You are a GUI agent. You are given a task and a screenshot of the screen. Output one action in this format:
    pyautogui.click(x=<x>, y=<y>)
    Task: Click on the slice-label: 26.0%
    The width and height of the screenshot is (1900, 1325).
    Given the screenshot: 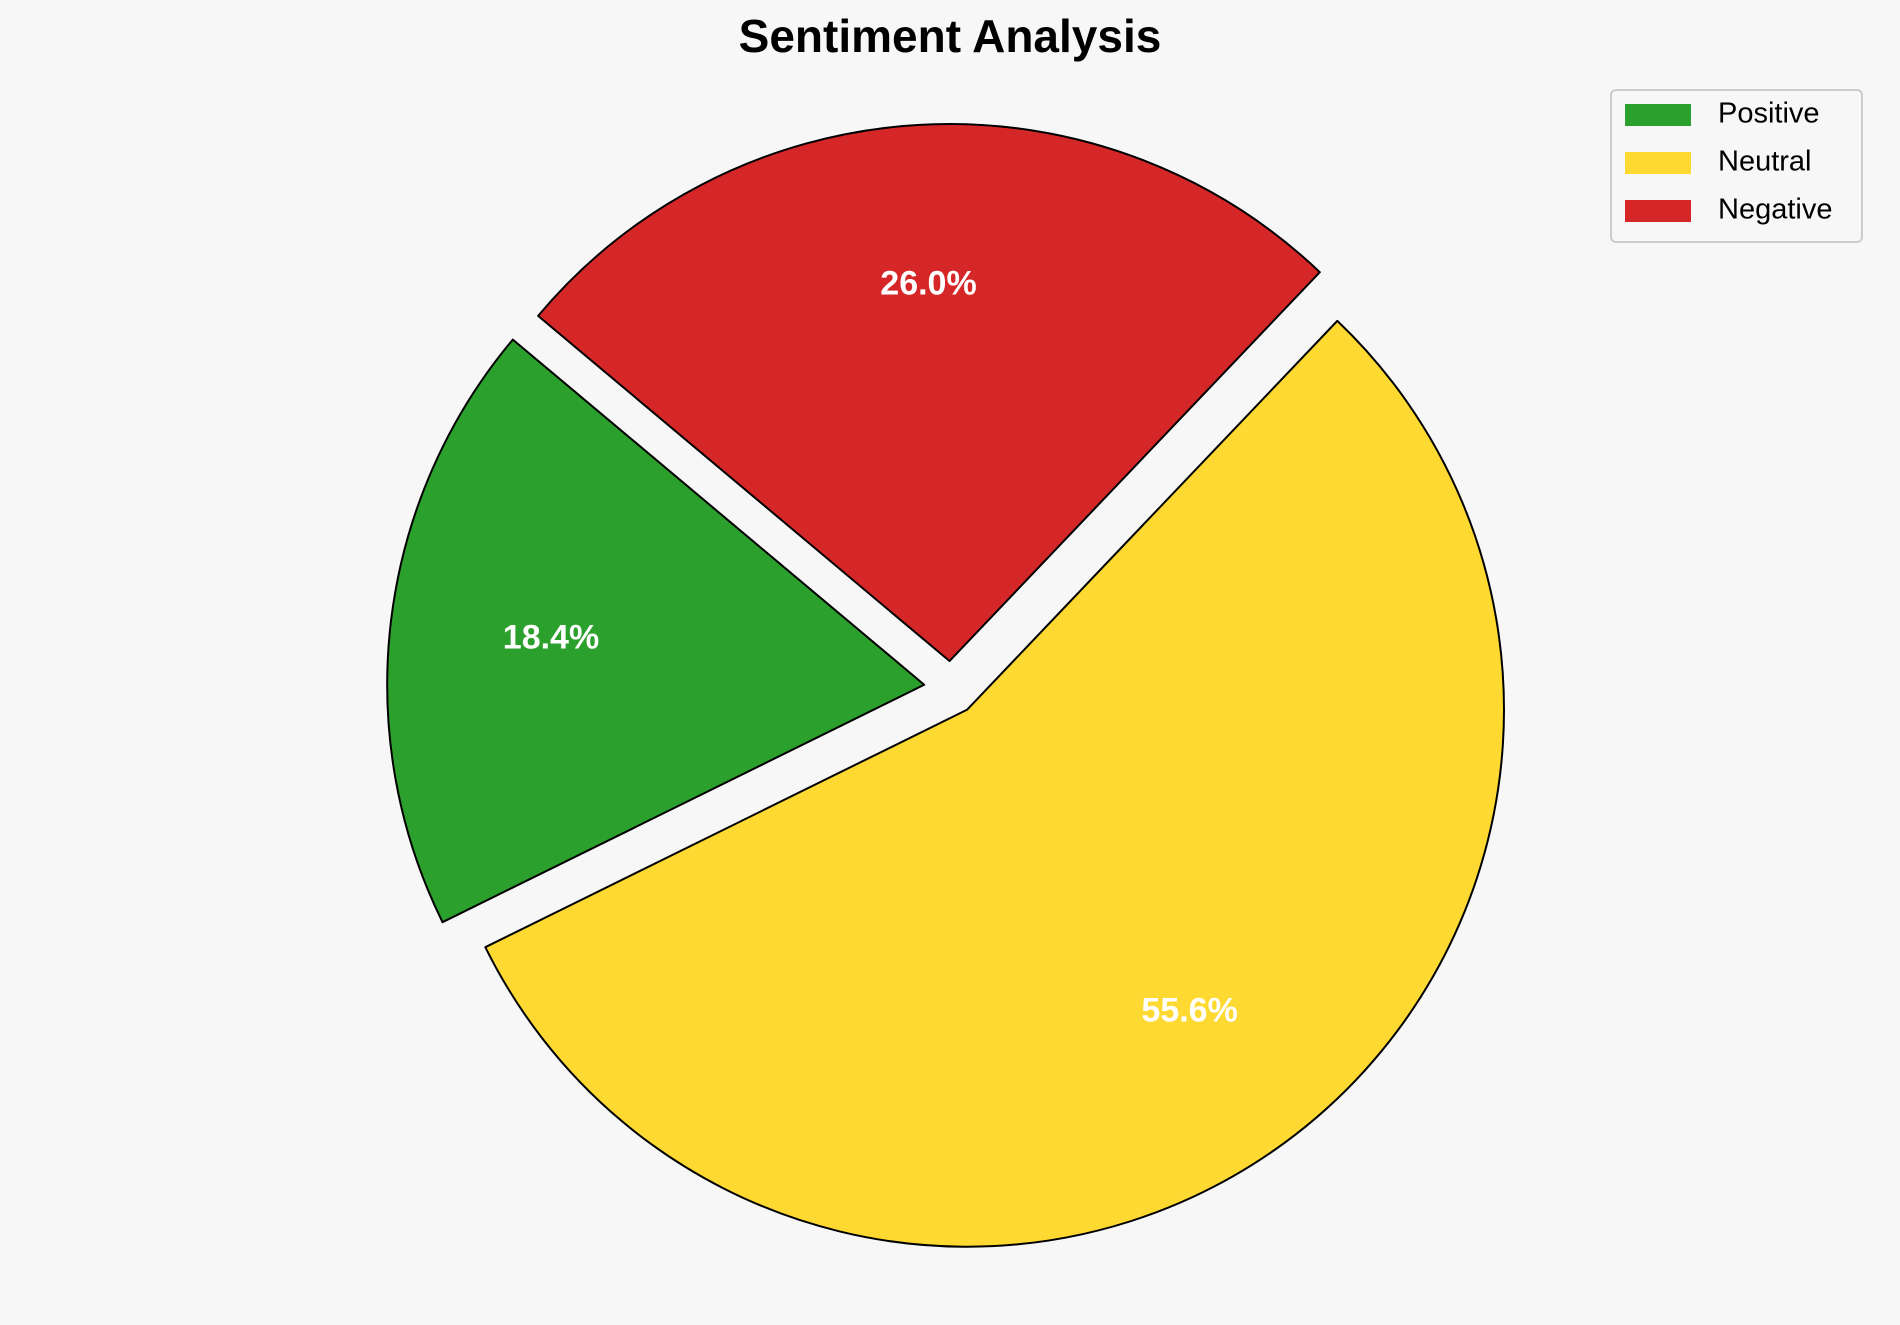 What is the action you would take?
    pyautogui.click(x=928, y=284)
    